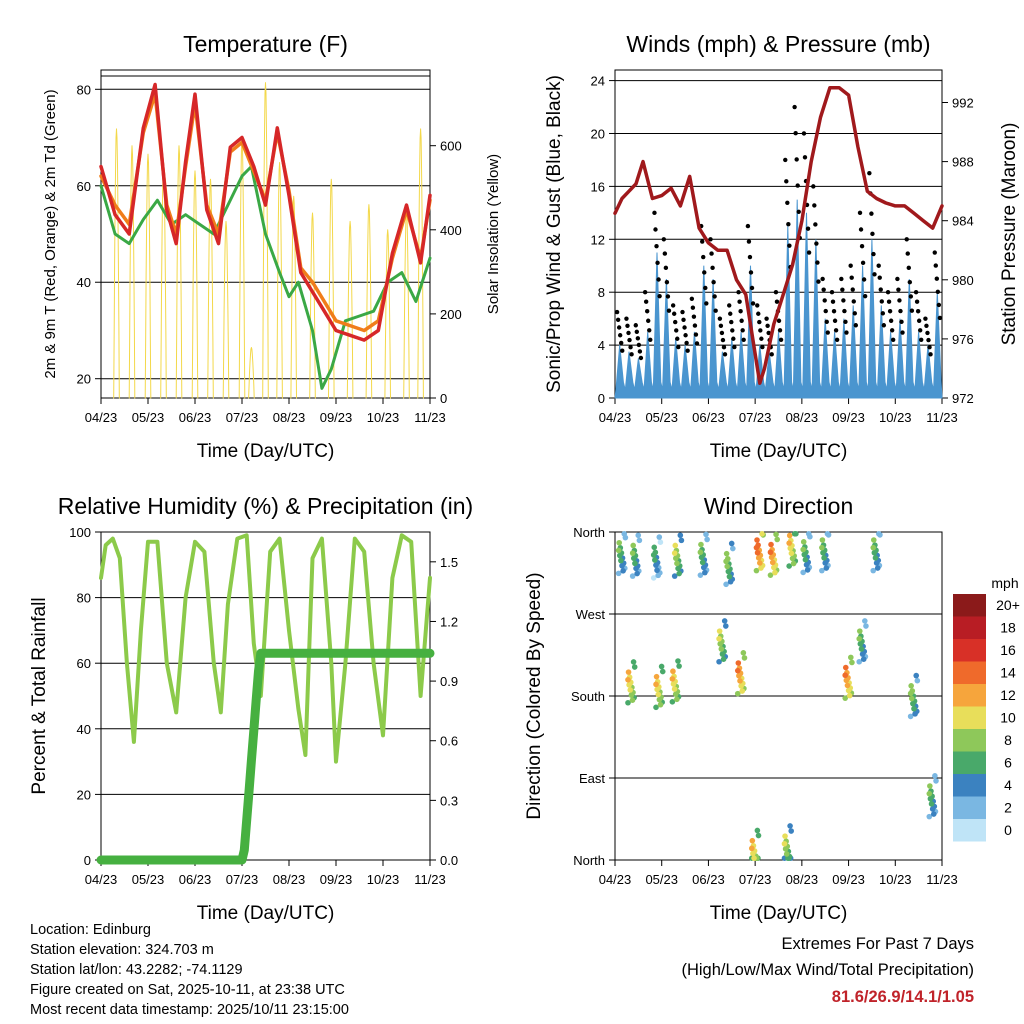 This screenshot has height=1024, width=1024. What do you see at coordinates (902, 997) in the screenshot?
I see `extremes-values: 81.6/26.9/14.1/1.05` at bounding box center [902, 997].